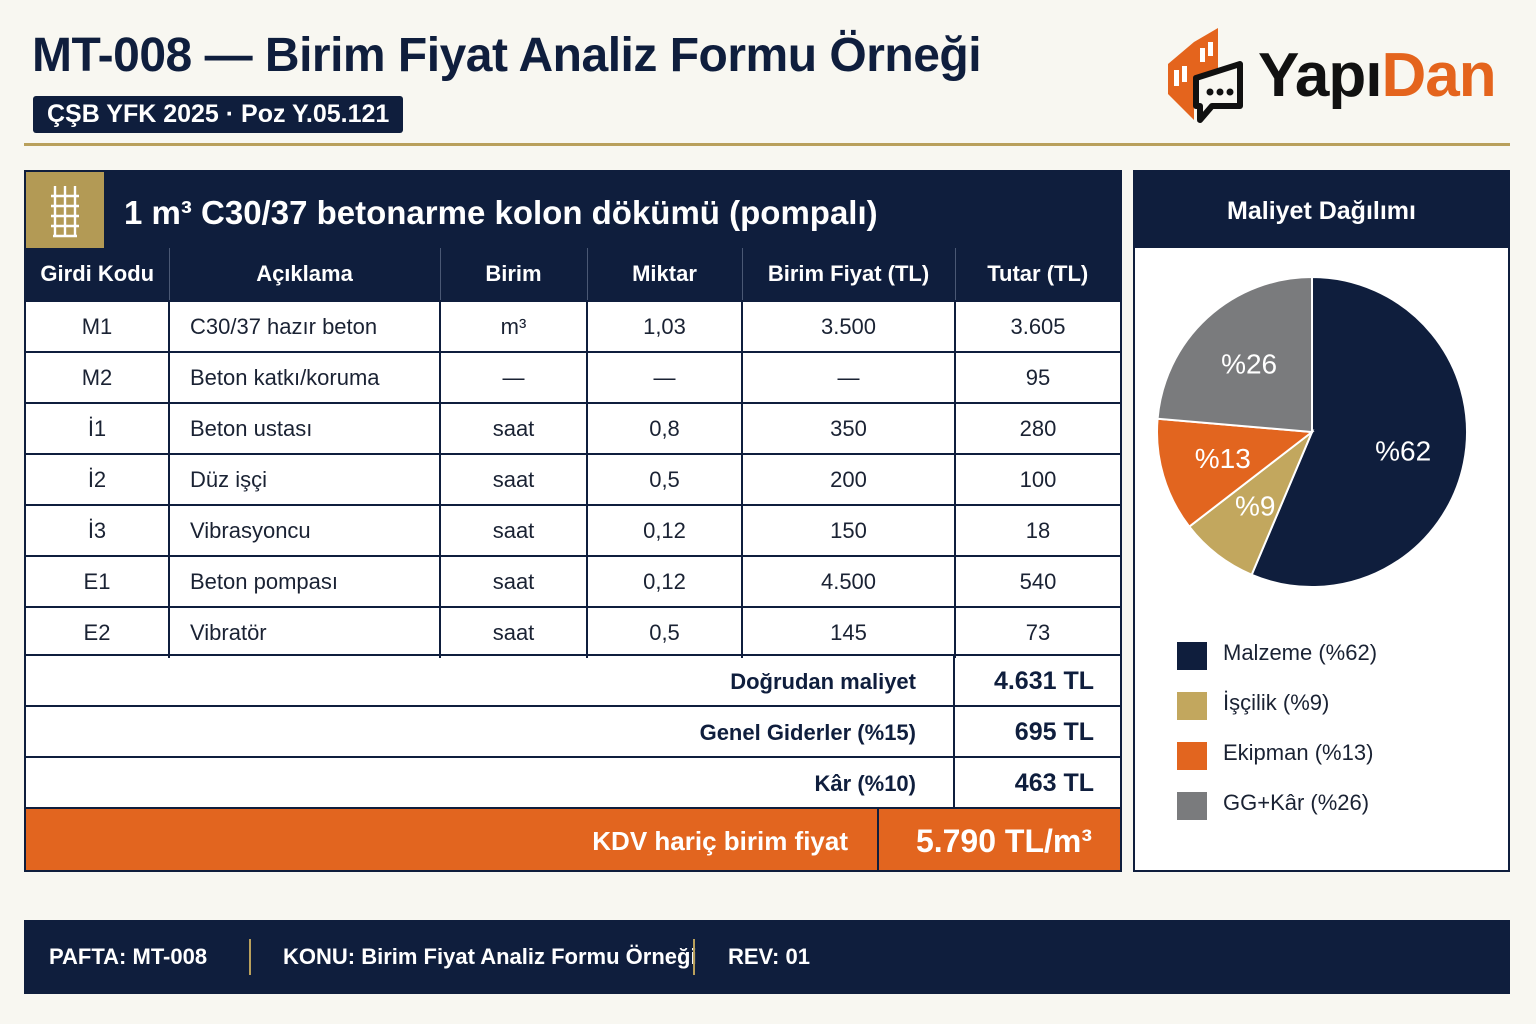  Describe the element at coordinates (1037, 377) in the screenshot. I see `cell-amount: 95` at that location.